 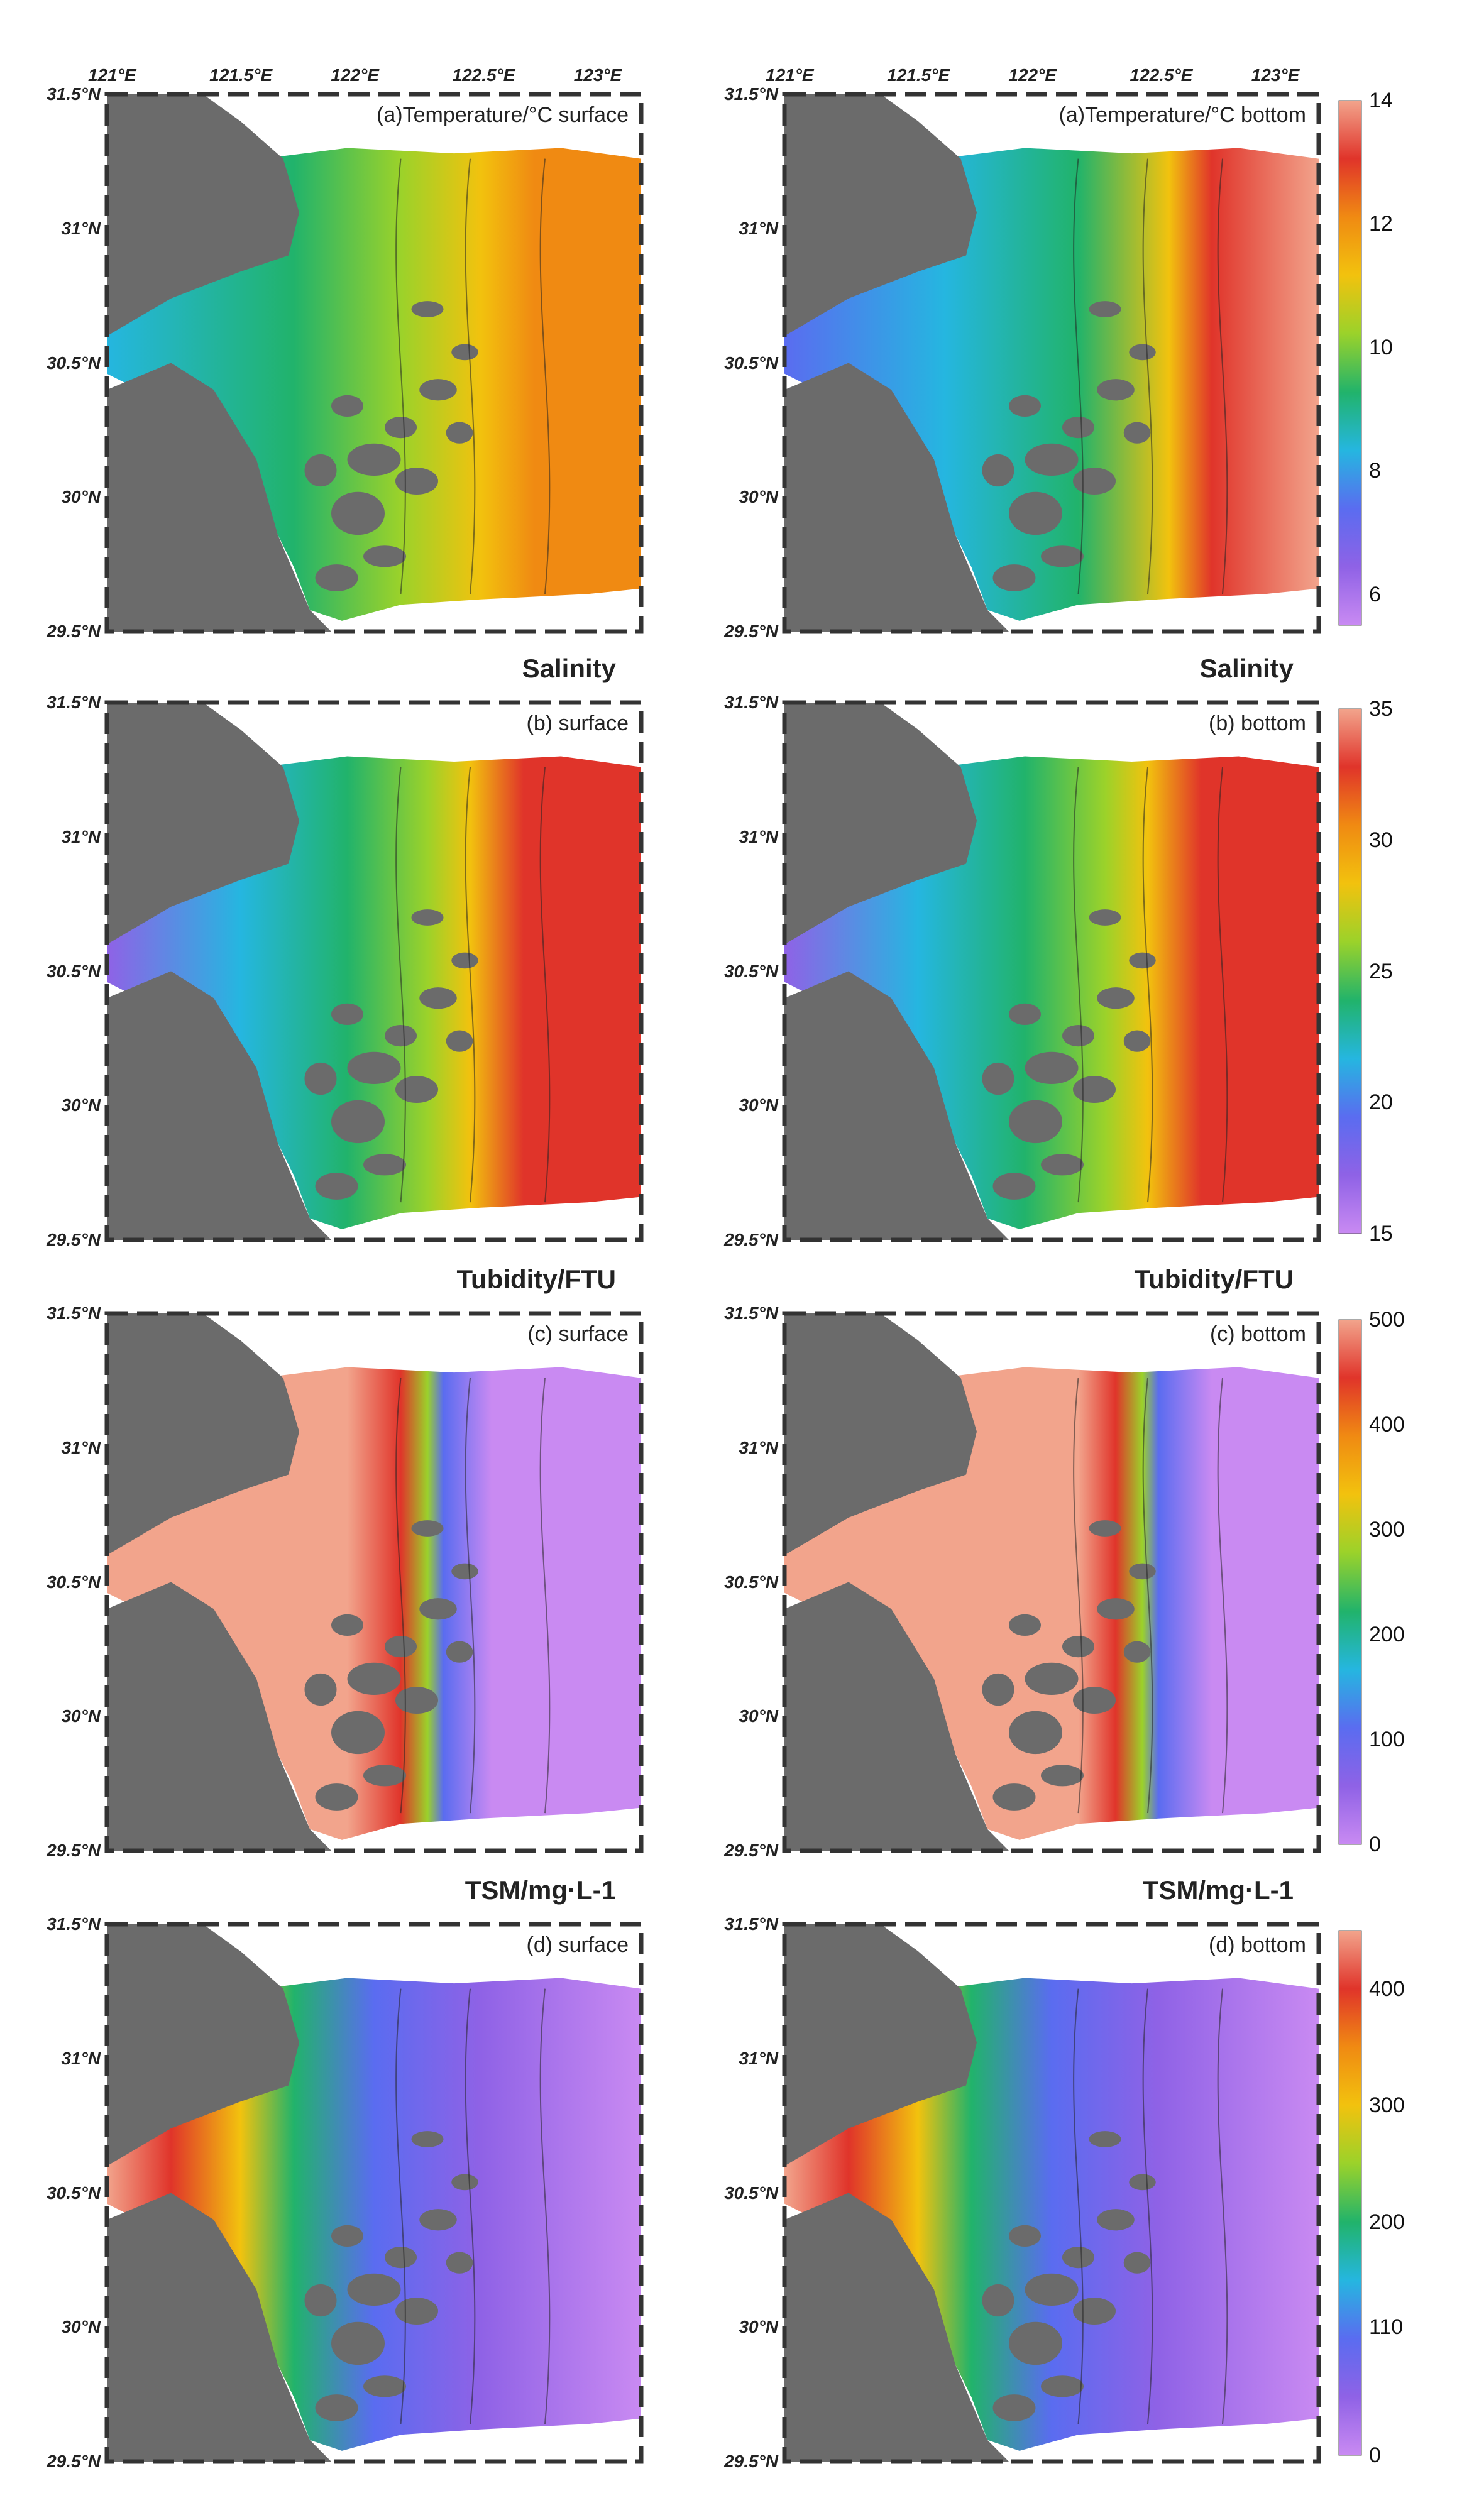 I want to click on lon-label: 121.5°E, so click(x=241, y=75).